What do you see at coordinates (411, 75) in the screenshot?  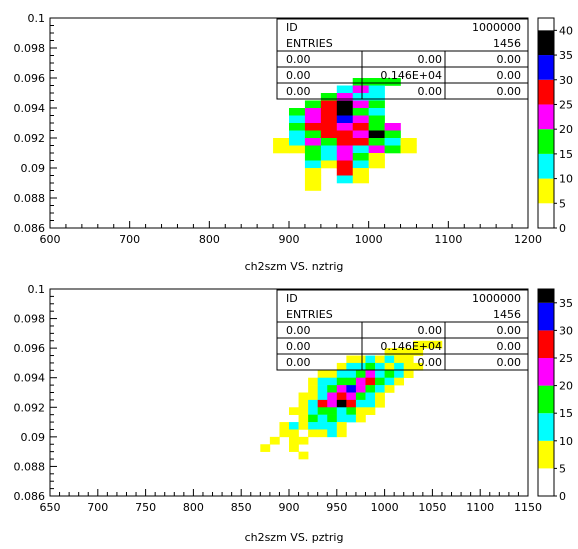 I see `stats-grid-cell: 0.146E+04` at bounding box center [411, 75].